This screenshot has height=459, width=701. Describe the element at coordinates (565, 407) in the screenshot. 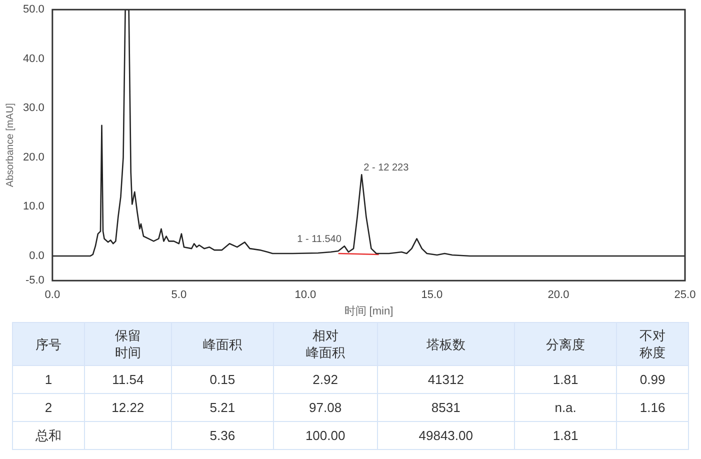

I see `text: n.a.` at that location.